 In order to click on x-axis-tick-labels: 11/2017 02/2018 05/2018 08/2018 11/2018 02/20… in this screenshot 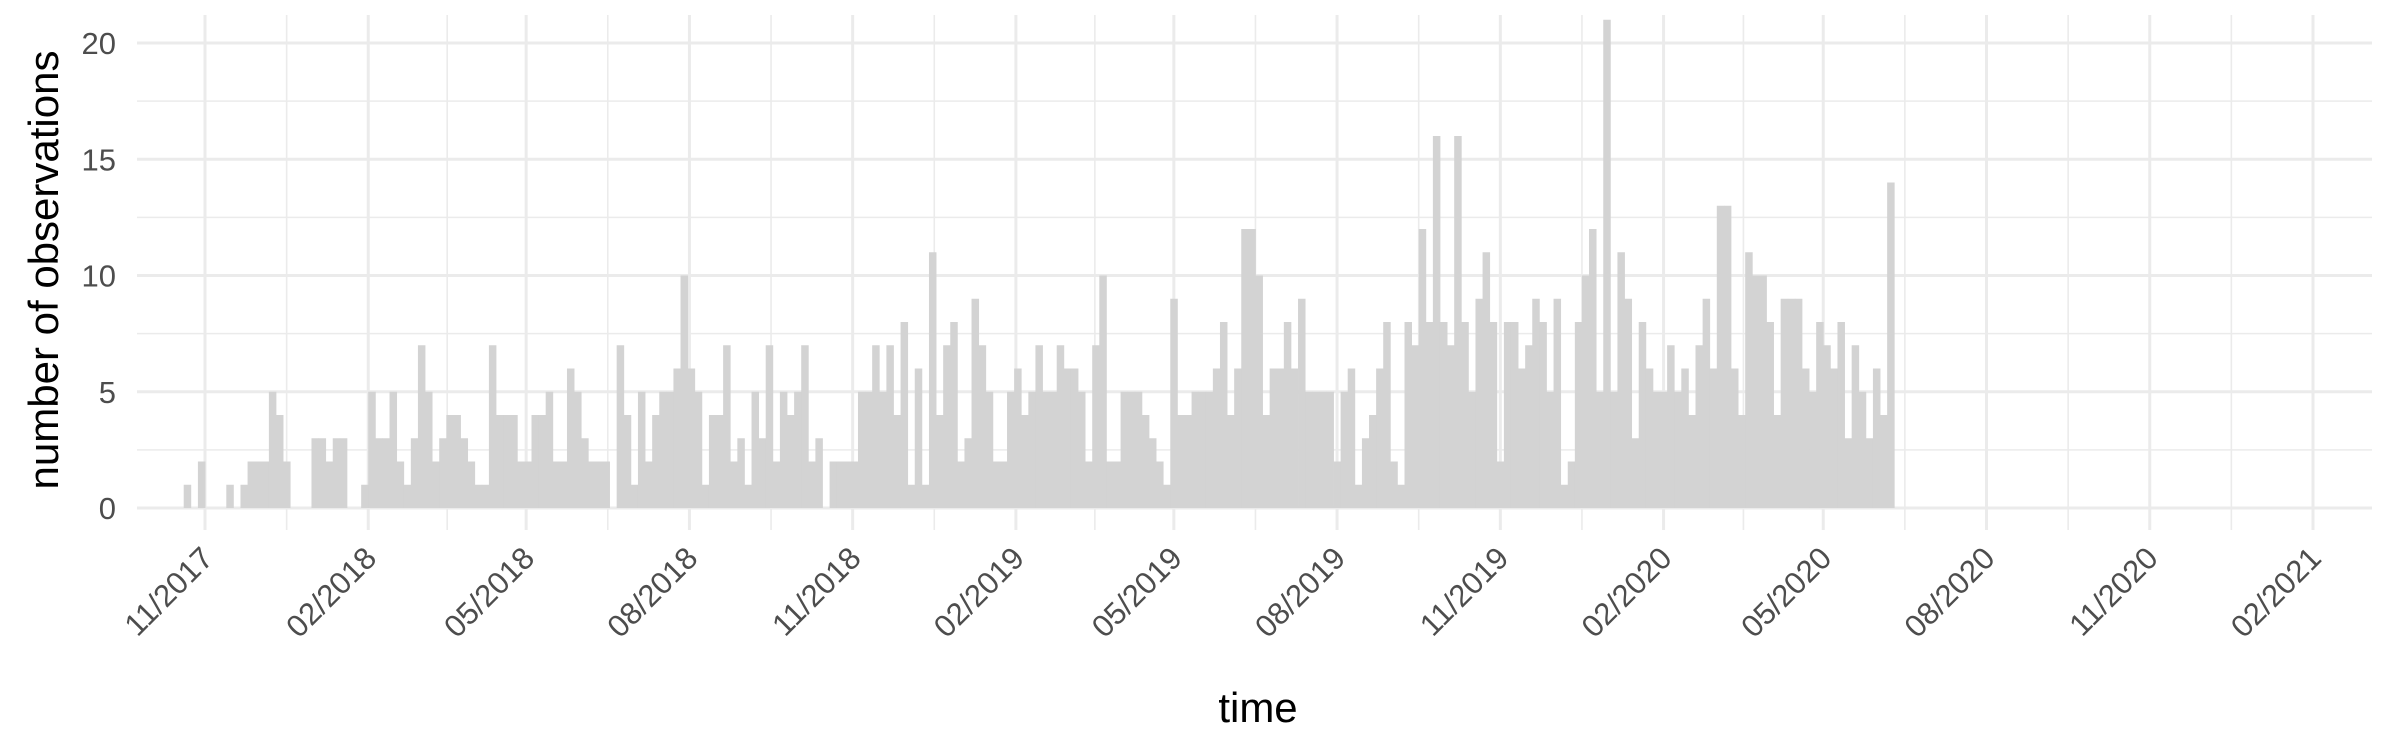, I will do `click(1223, 592)`.